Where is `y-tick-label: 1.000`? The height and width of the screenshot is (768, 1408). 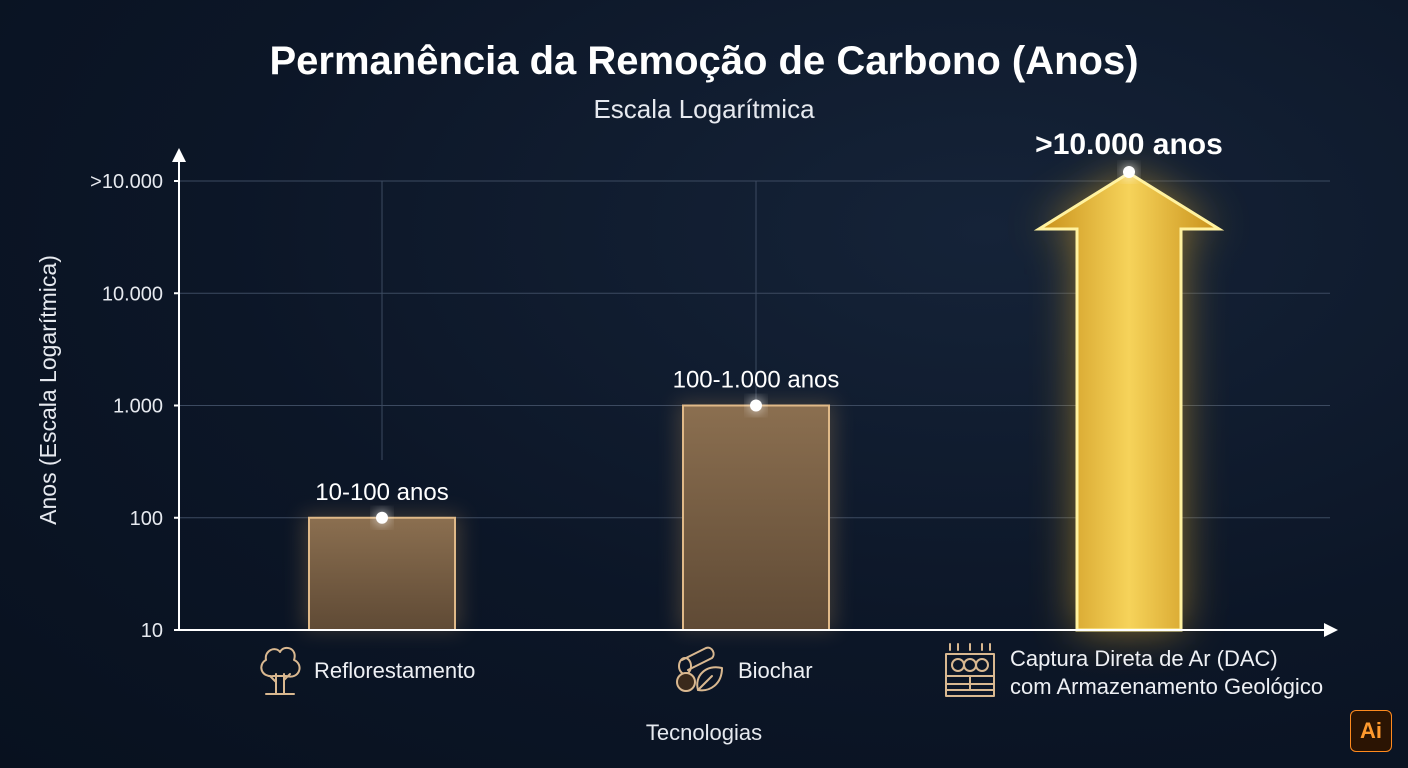 y-tick-label: 1.000 is located at coordinates (138, 407).